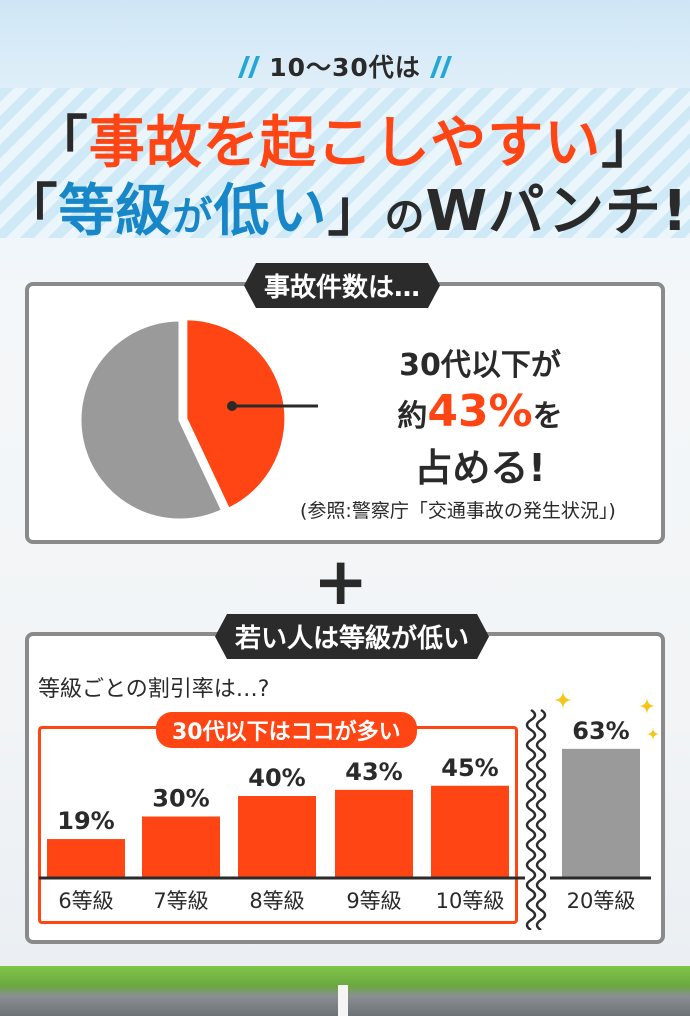 The height and width of the screenshot is (1016, 690). I want to click on bar-category-label: 20等級, so click(601, 901).